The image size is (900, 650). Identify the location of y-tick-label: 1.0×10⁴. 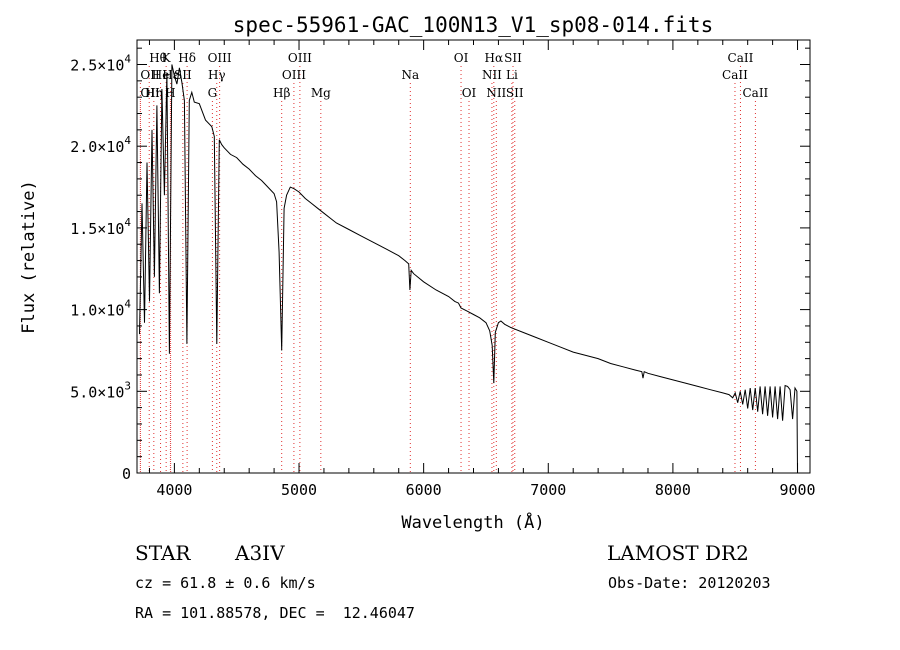
(100, 309).